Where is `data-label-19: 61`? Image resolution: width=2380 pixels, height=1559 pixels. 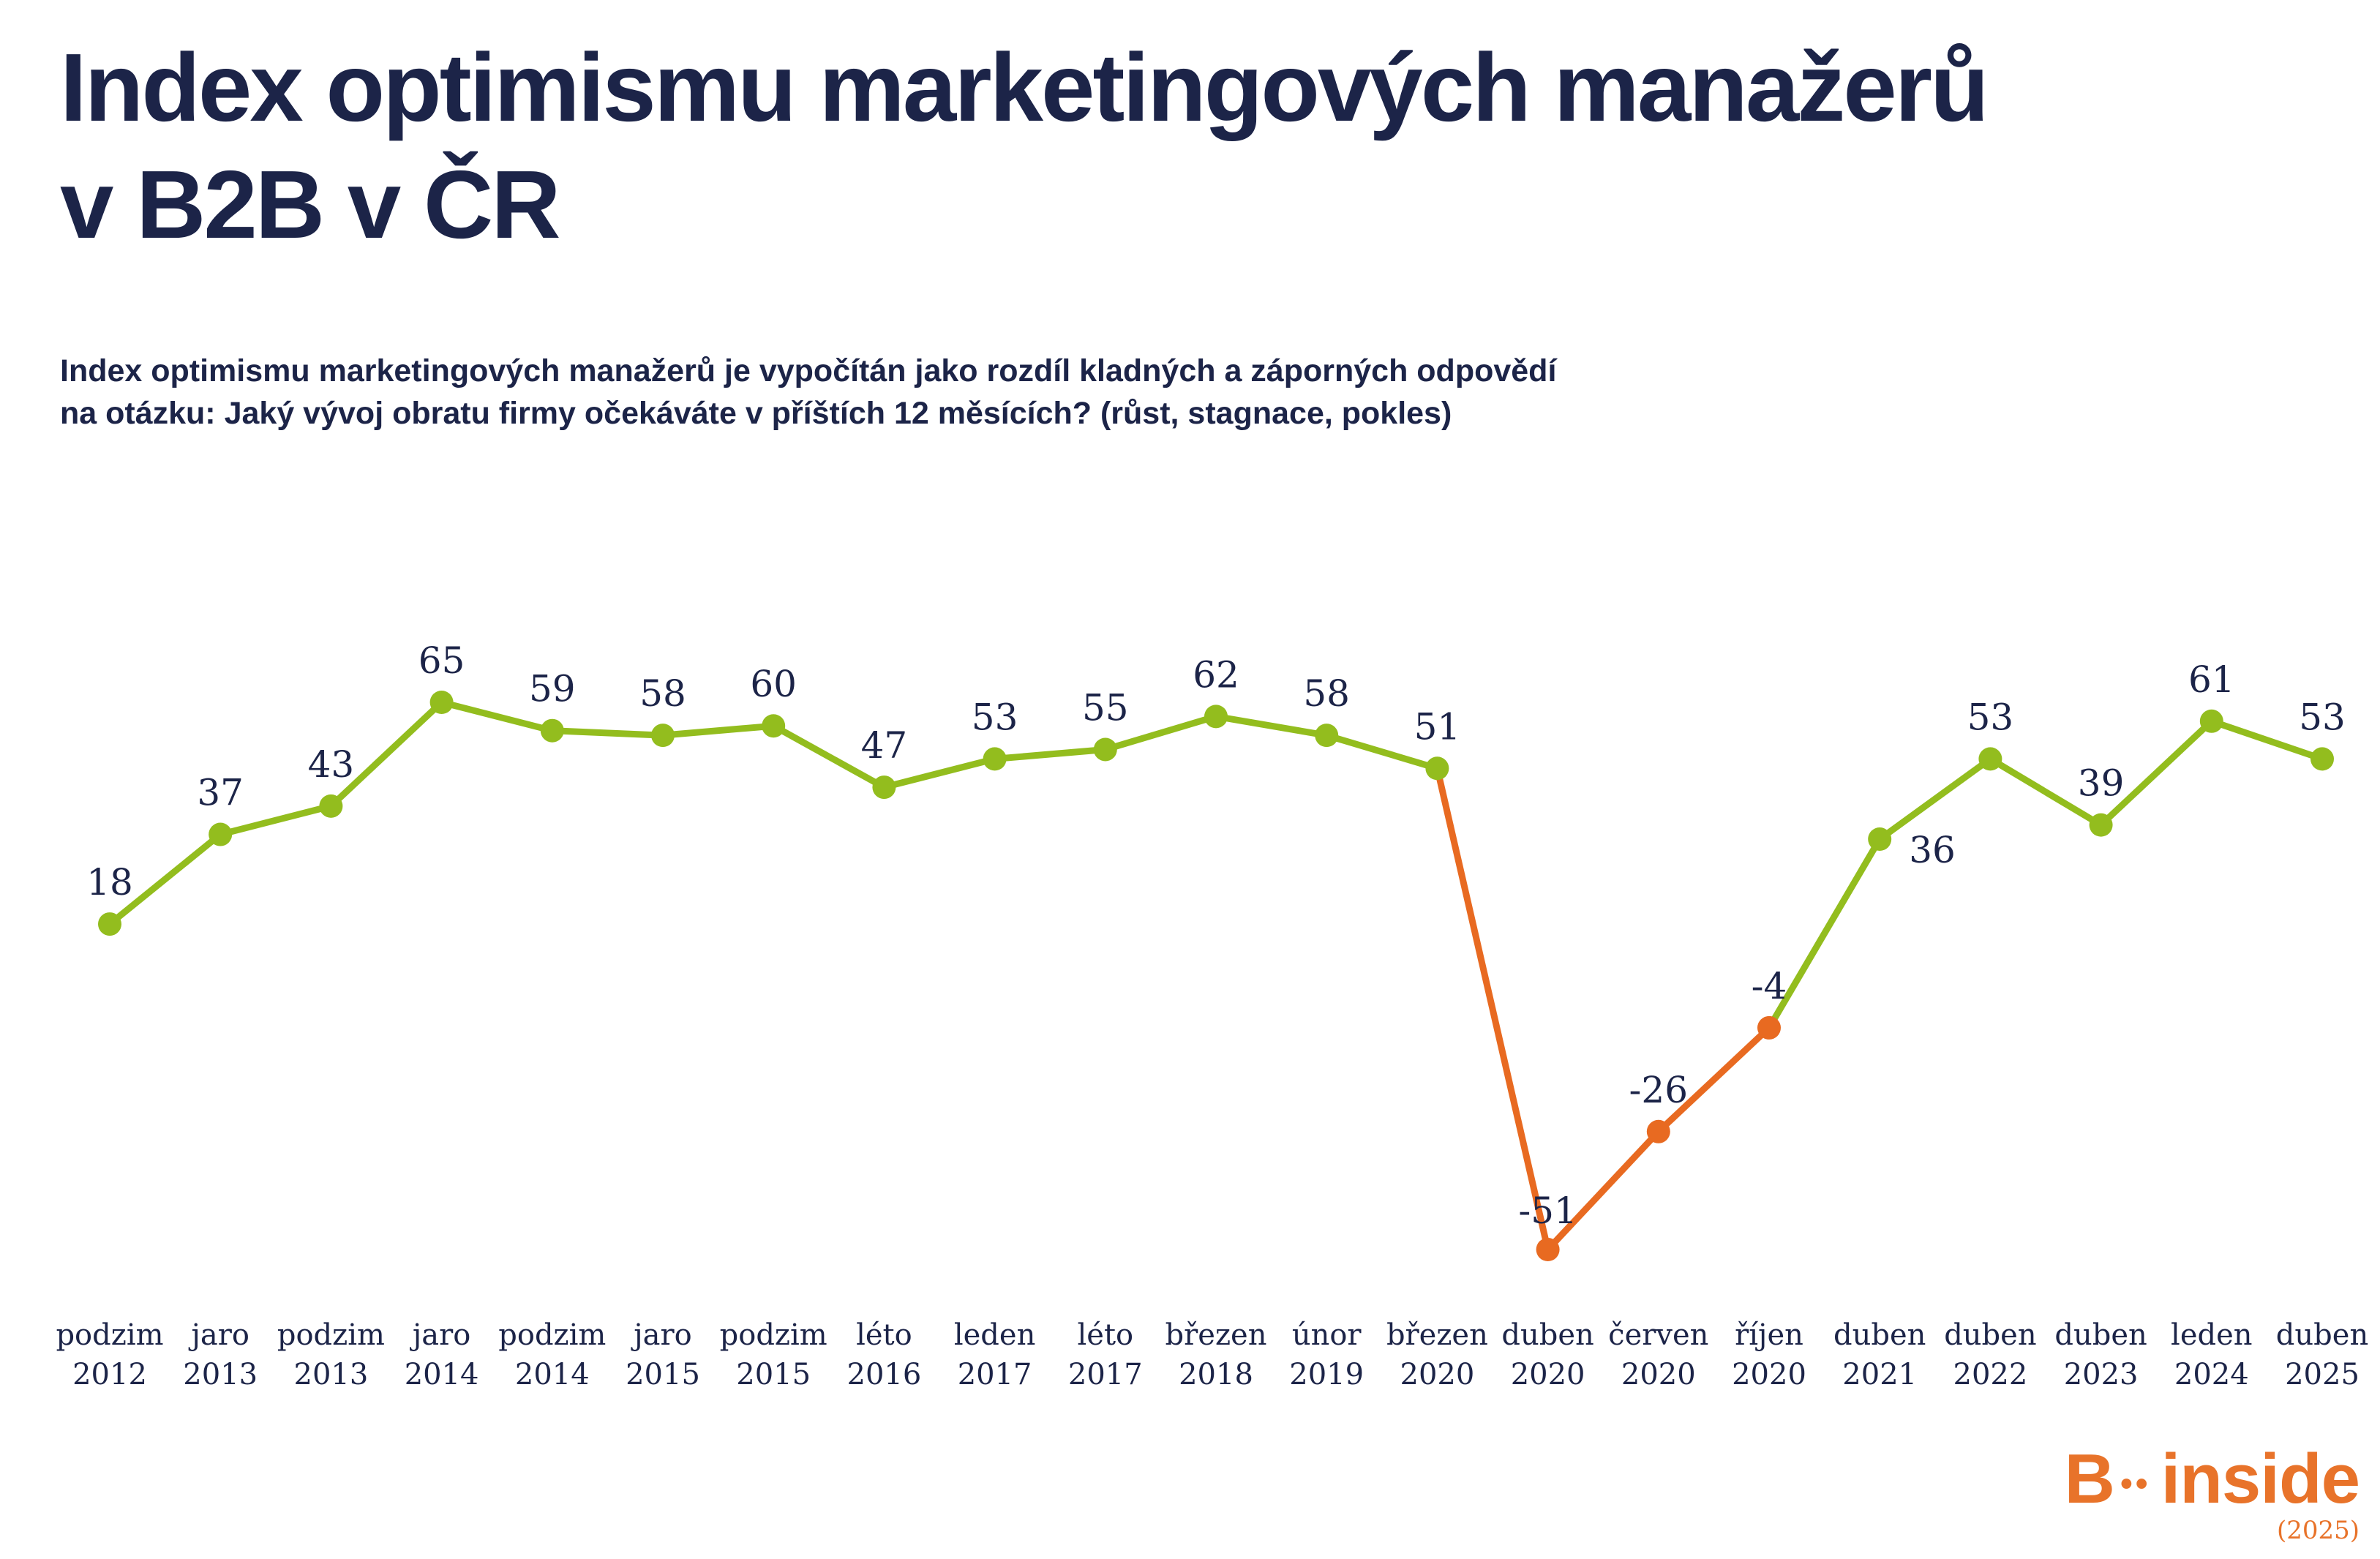 data-label-19: 61 is located at coordinates (2211, 679).